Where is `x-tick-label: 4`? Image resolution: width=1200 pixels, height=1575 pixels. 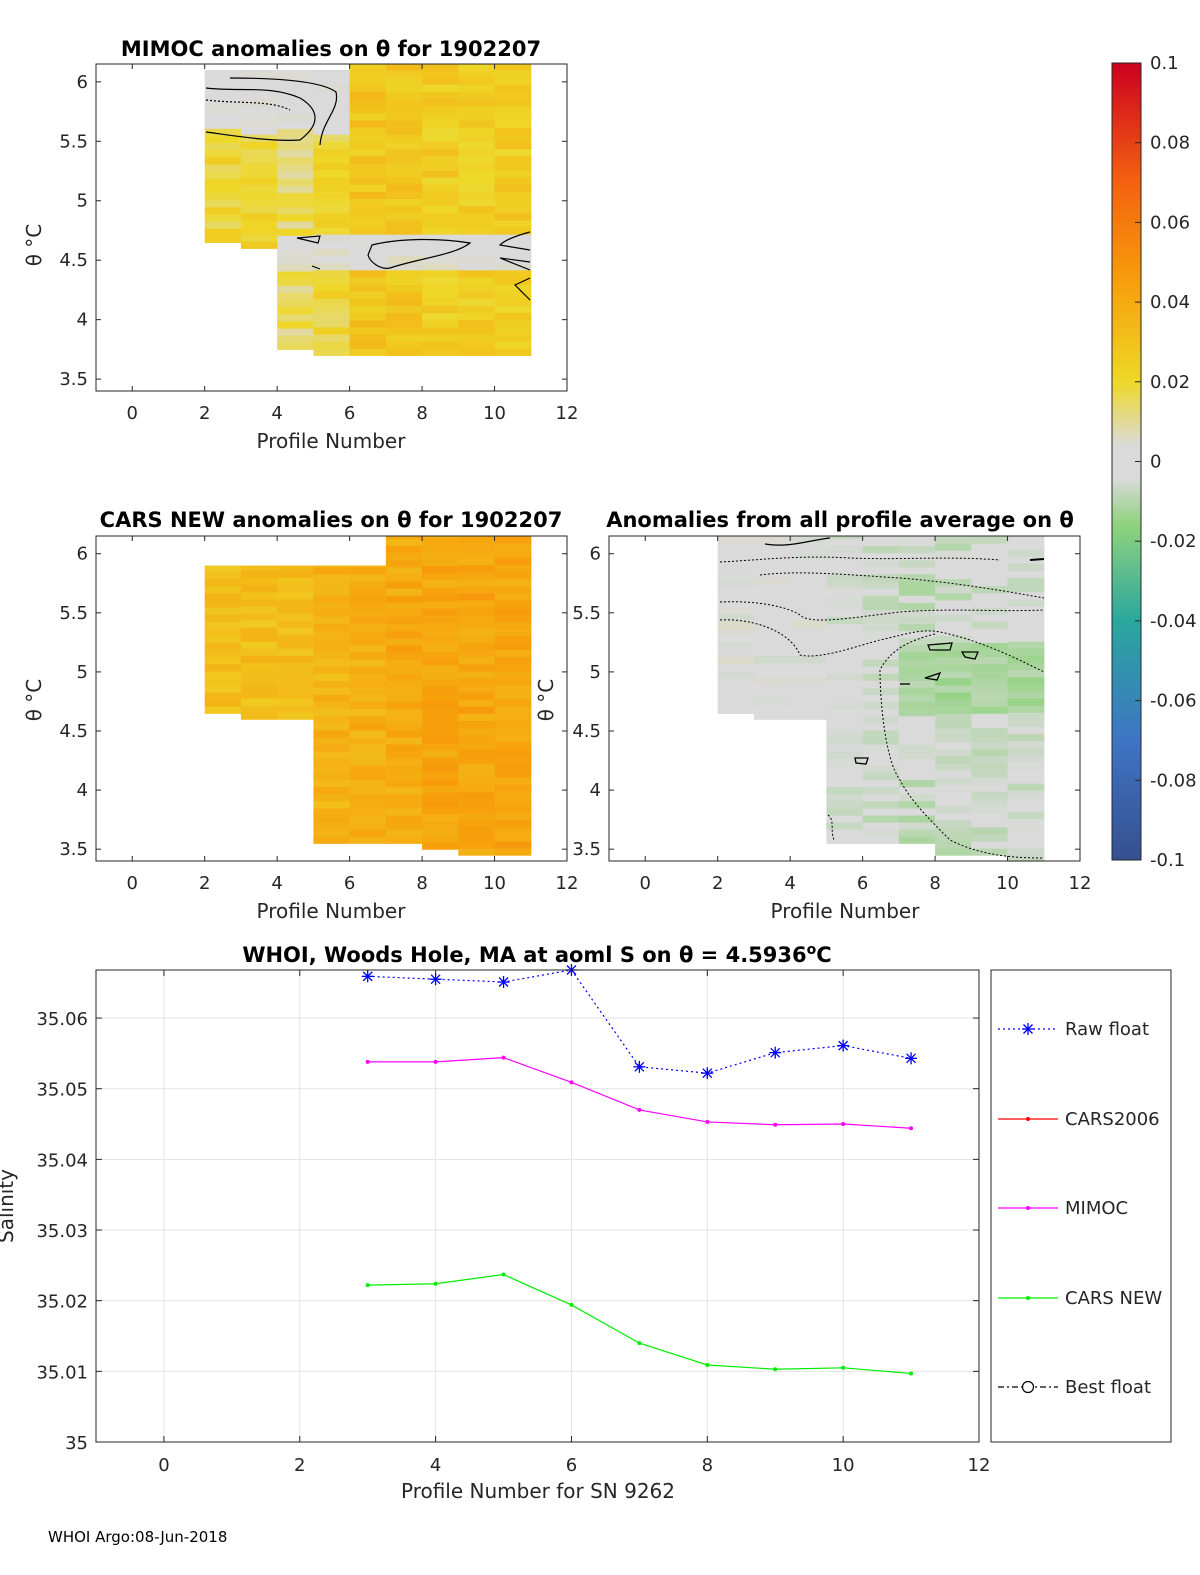
x-tick-label: 4 is located at coordinates (276, 883).